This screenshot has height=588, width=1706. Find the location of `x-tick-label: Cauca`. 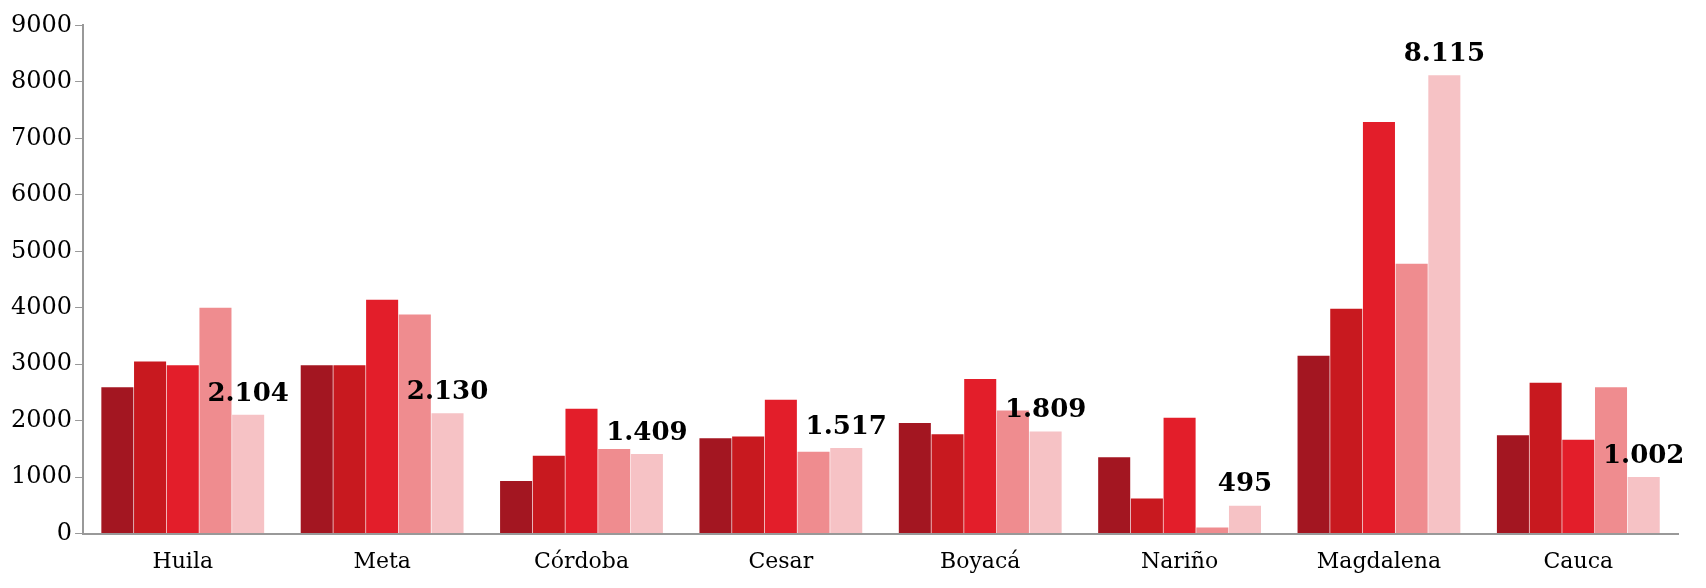

x-tick-label: Cauca is located at coordinates (1578, 560).